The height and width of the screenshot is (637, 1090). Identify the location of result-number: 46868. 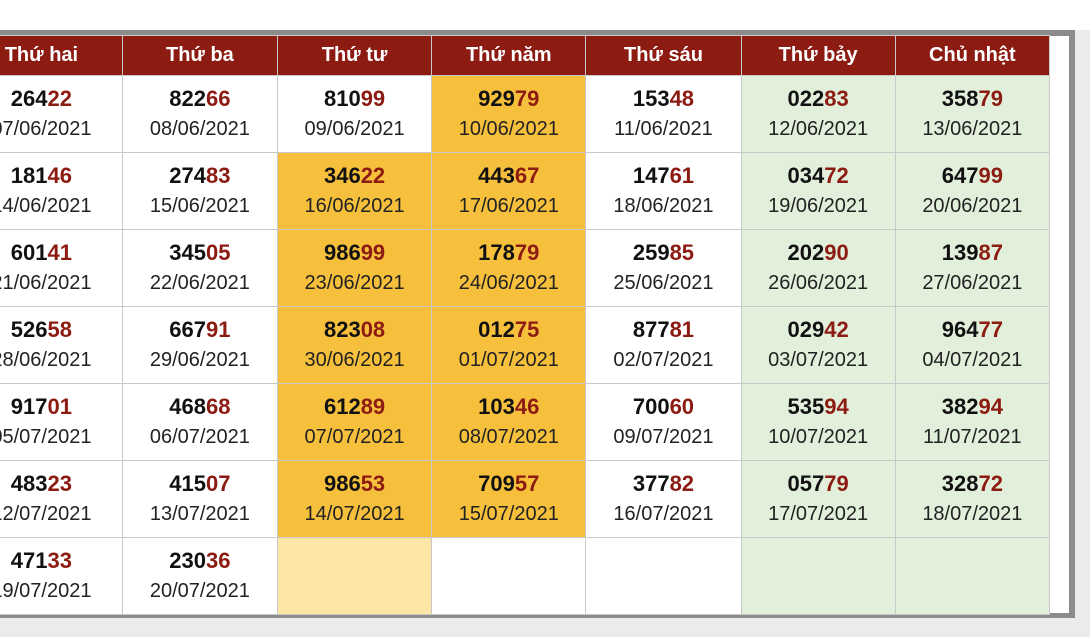
(200, 406).